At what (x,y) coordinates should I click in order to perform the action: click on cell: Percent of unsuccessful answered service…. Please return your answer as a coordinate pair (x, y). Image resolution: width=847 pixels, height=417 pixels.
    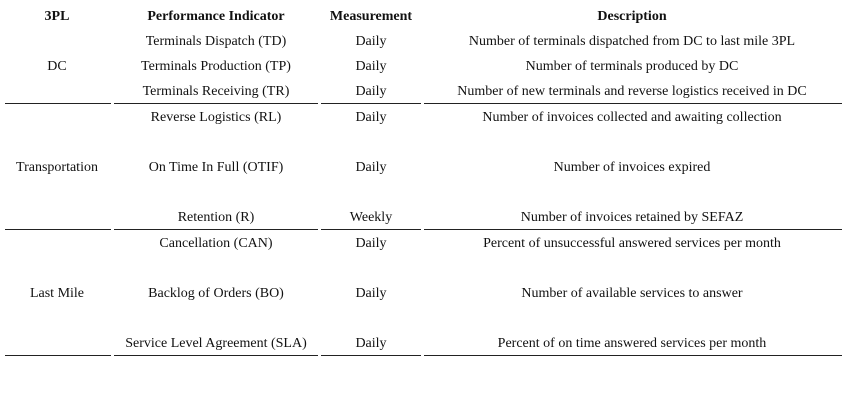
    Looking at the image, I should click on (632, 243).